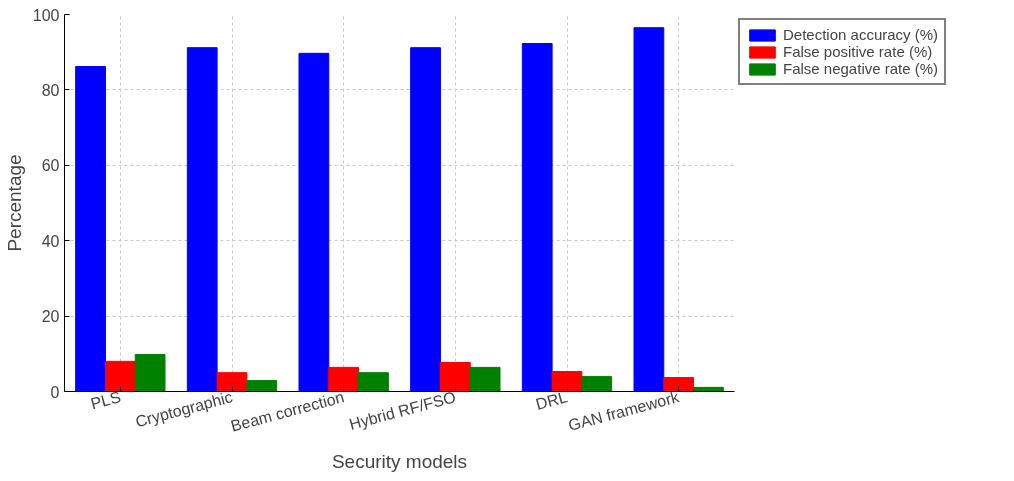 The image size is (1014, 481). I want to click on y-tick-label: 20, so click(50, 317).